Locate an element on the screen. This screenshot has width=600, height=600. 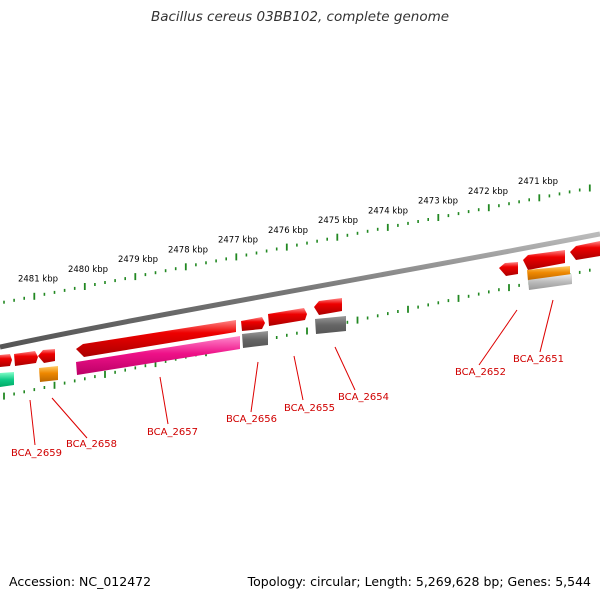
scale-label: 2472 kbp is located at coordinates (488, 192).